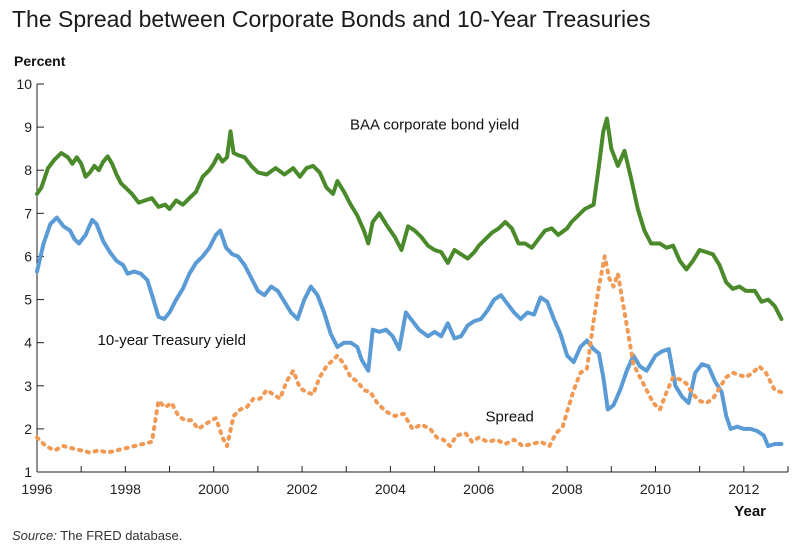 Image resolution: width=807 pixels, height=551 pixels. Describe the element at coordinates (28, 300) in the screenshot. I see `y-tick-label: 5` at that location.